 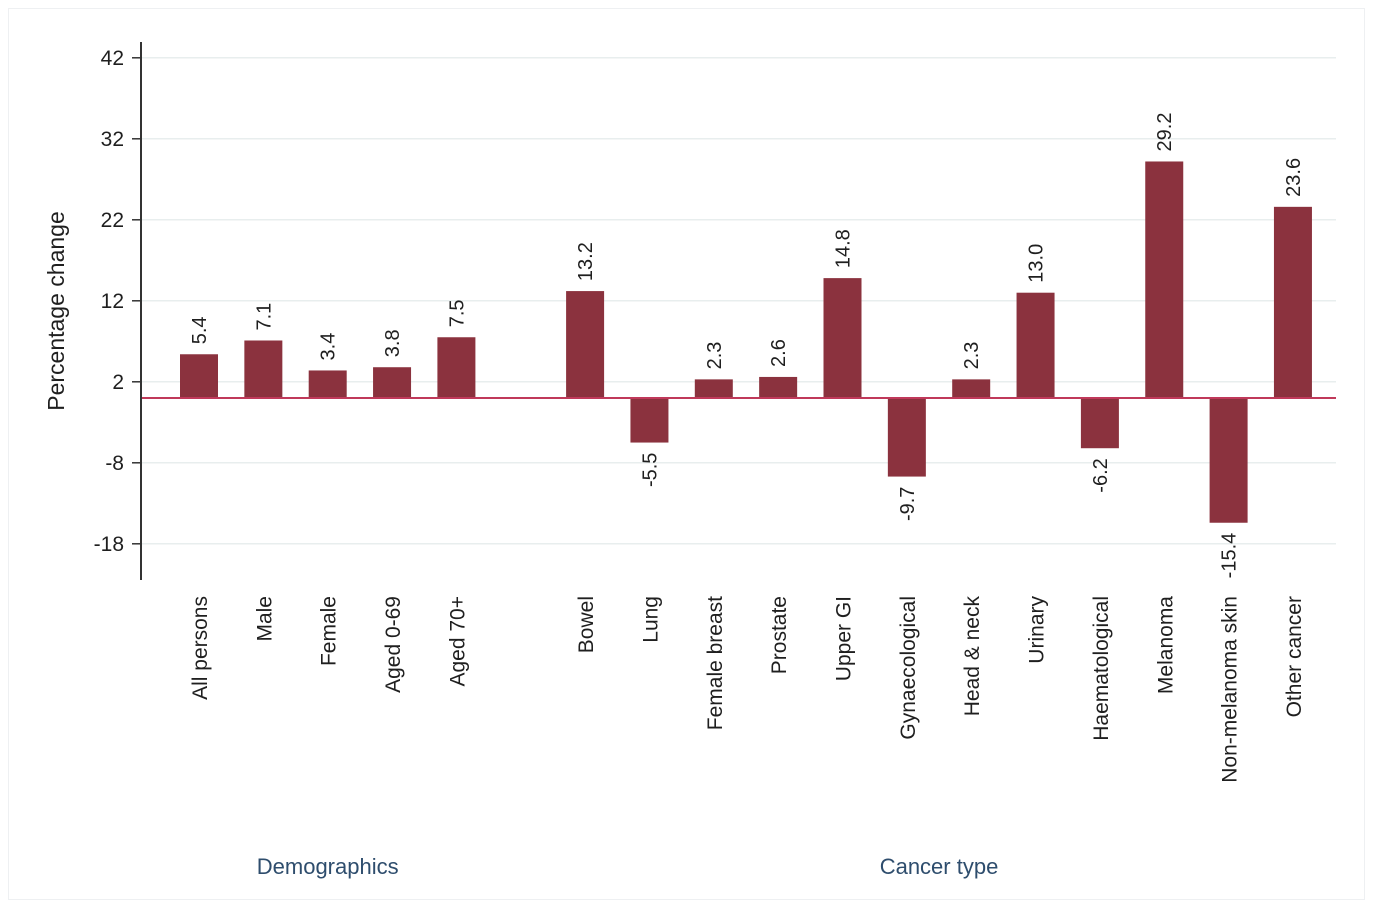 I want to click on y-tick-label: 32, so click(x=112, y=139).